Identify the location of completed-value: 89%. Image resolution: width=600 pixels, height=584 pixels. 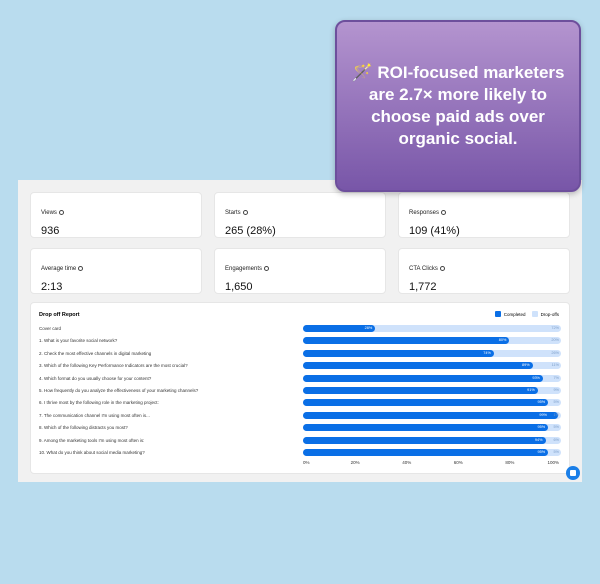
(526, 365).